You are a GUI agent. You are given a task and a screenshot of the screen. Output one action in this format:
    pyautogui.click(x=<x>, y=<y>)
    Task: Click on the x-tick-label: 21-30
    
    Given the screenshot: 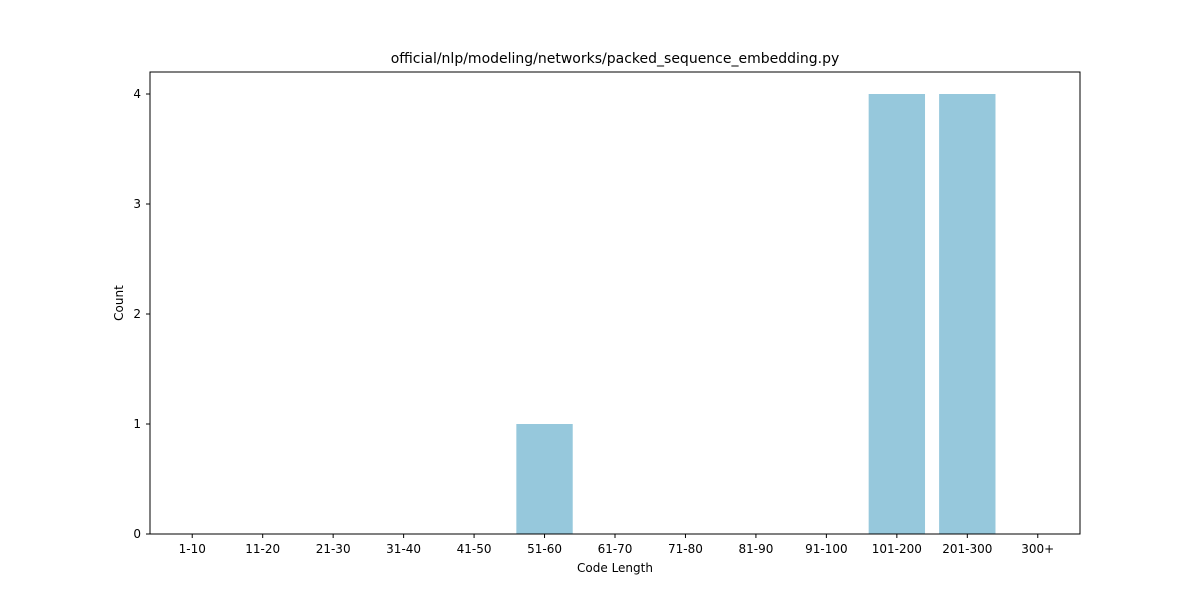 What is the action you would take?
    pyautogui.click(x=333, y=549)
    